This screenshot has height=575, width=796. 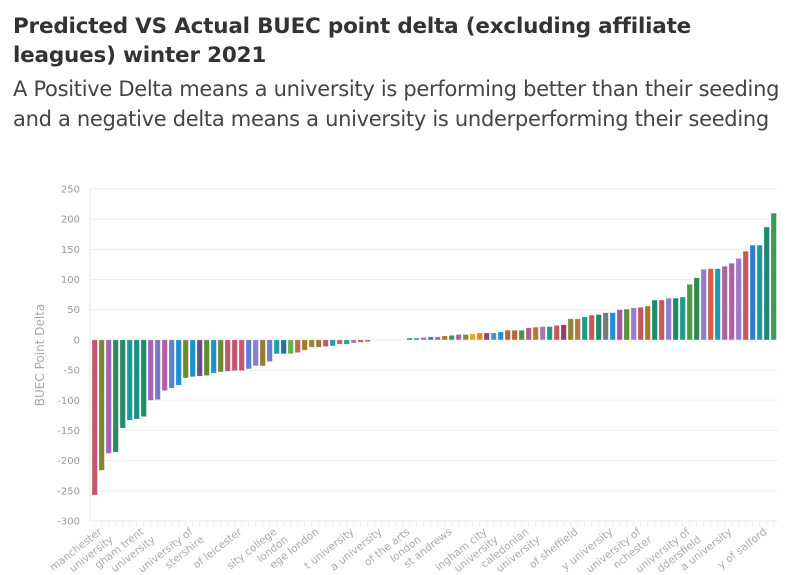 I want to click on y-tick-label: -50, so click(x=72, y=371).